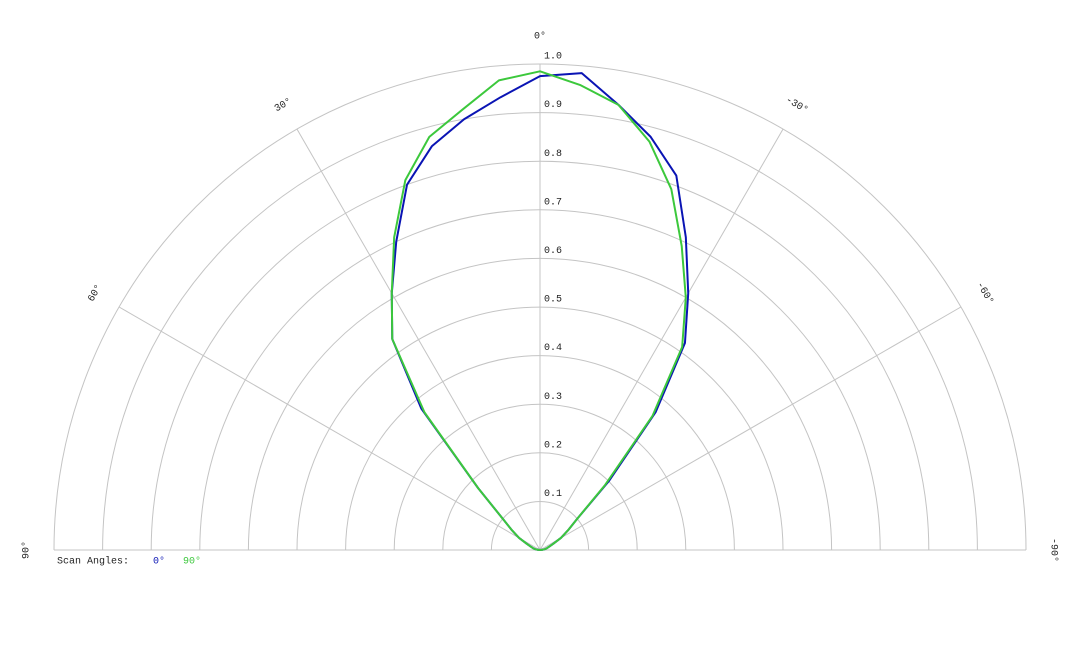  I want to click on radial-tick-label: 0.4, so click(553, 348).